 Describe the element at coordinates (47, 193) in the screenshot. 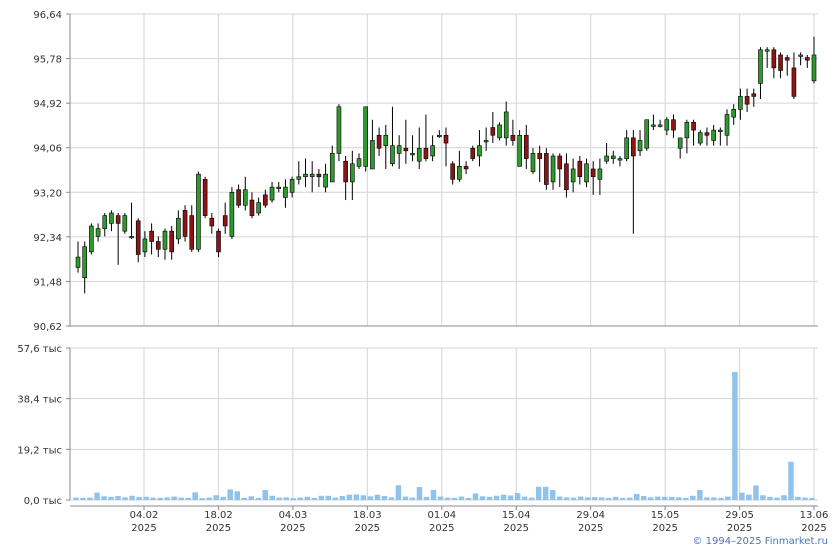

I see `price-tick-label: 93,20` at that location.